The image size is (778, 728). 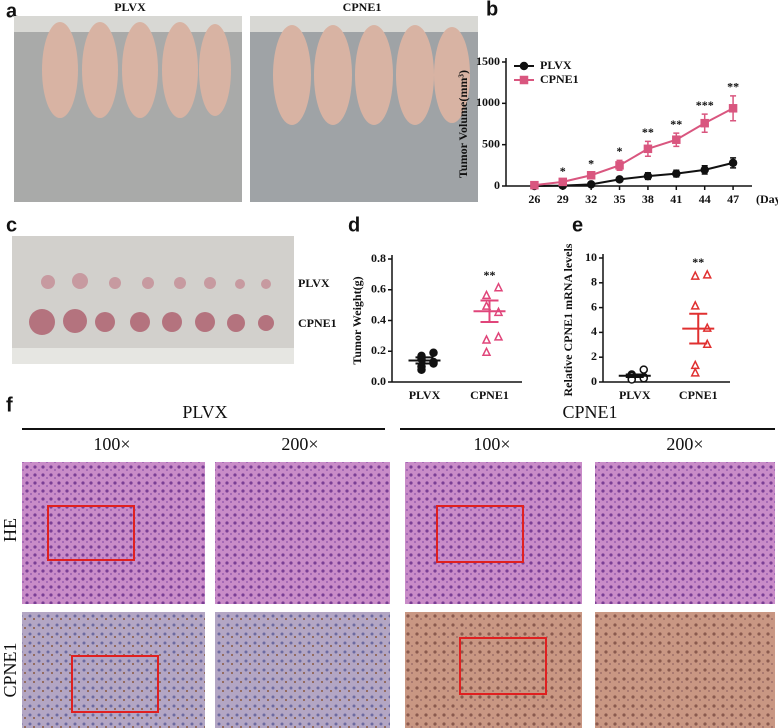 What do you see at coordinates (488, 61) in the screenshot?
I see `y-tick-label: 1500` at bounding box center [488, 61].